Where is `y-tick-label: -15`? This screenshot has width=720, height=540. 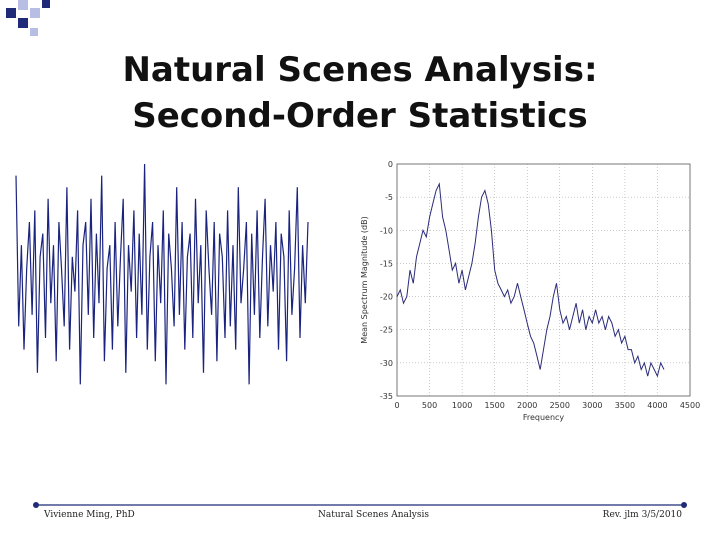 y-tick-label: -15 is located at coordinates (386, 263).